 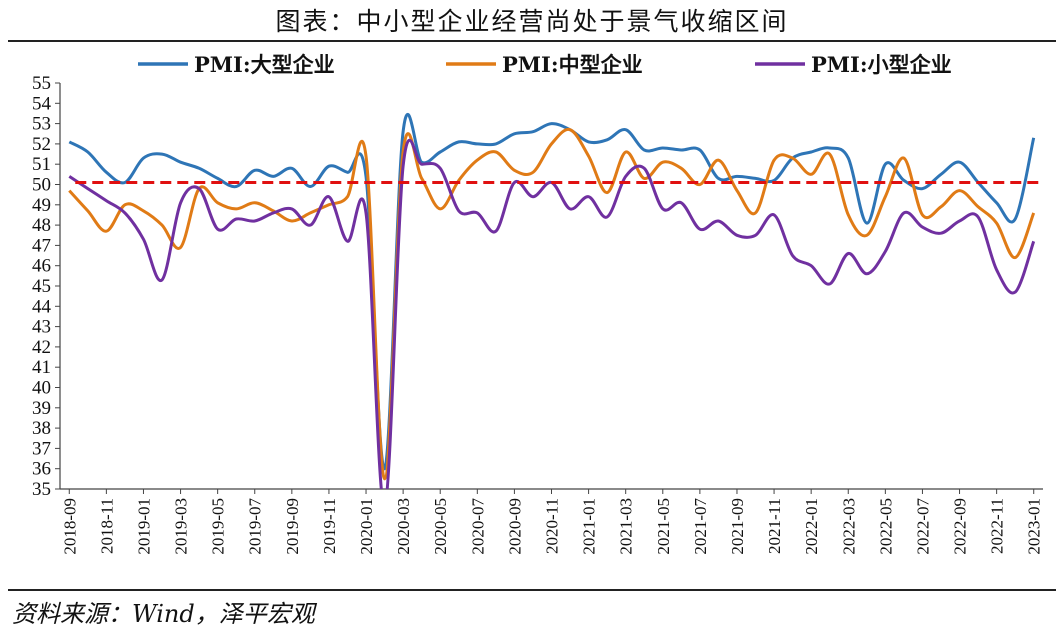 I want to click on legend: PMI:大型企业 PMI:中型企业 PMI:小型企业, so click(x=545, y=64).